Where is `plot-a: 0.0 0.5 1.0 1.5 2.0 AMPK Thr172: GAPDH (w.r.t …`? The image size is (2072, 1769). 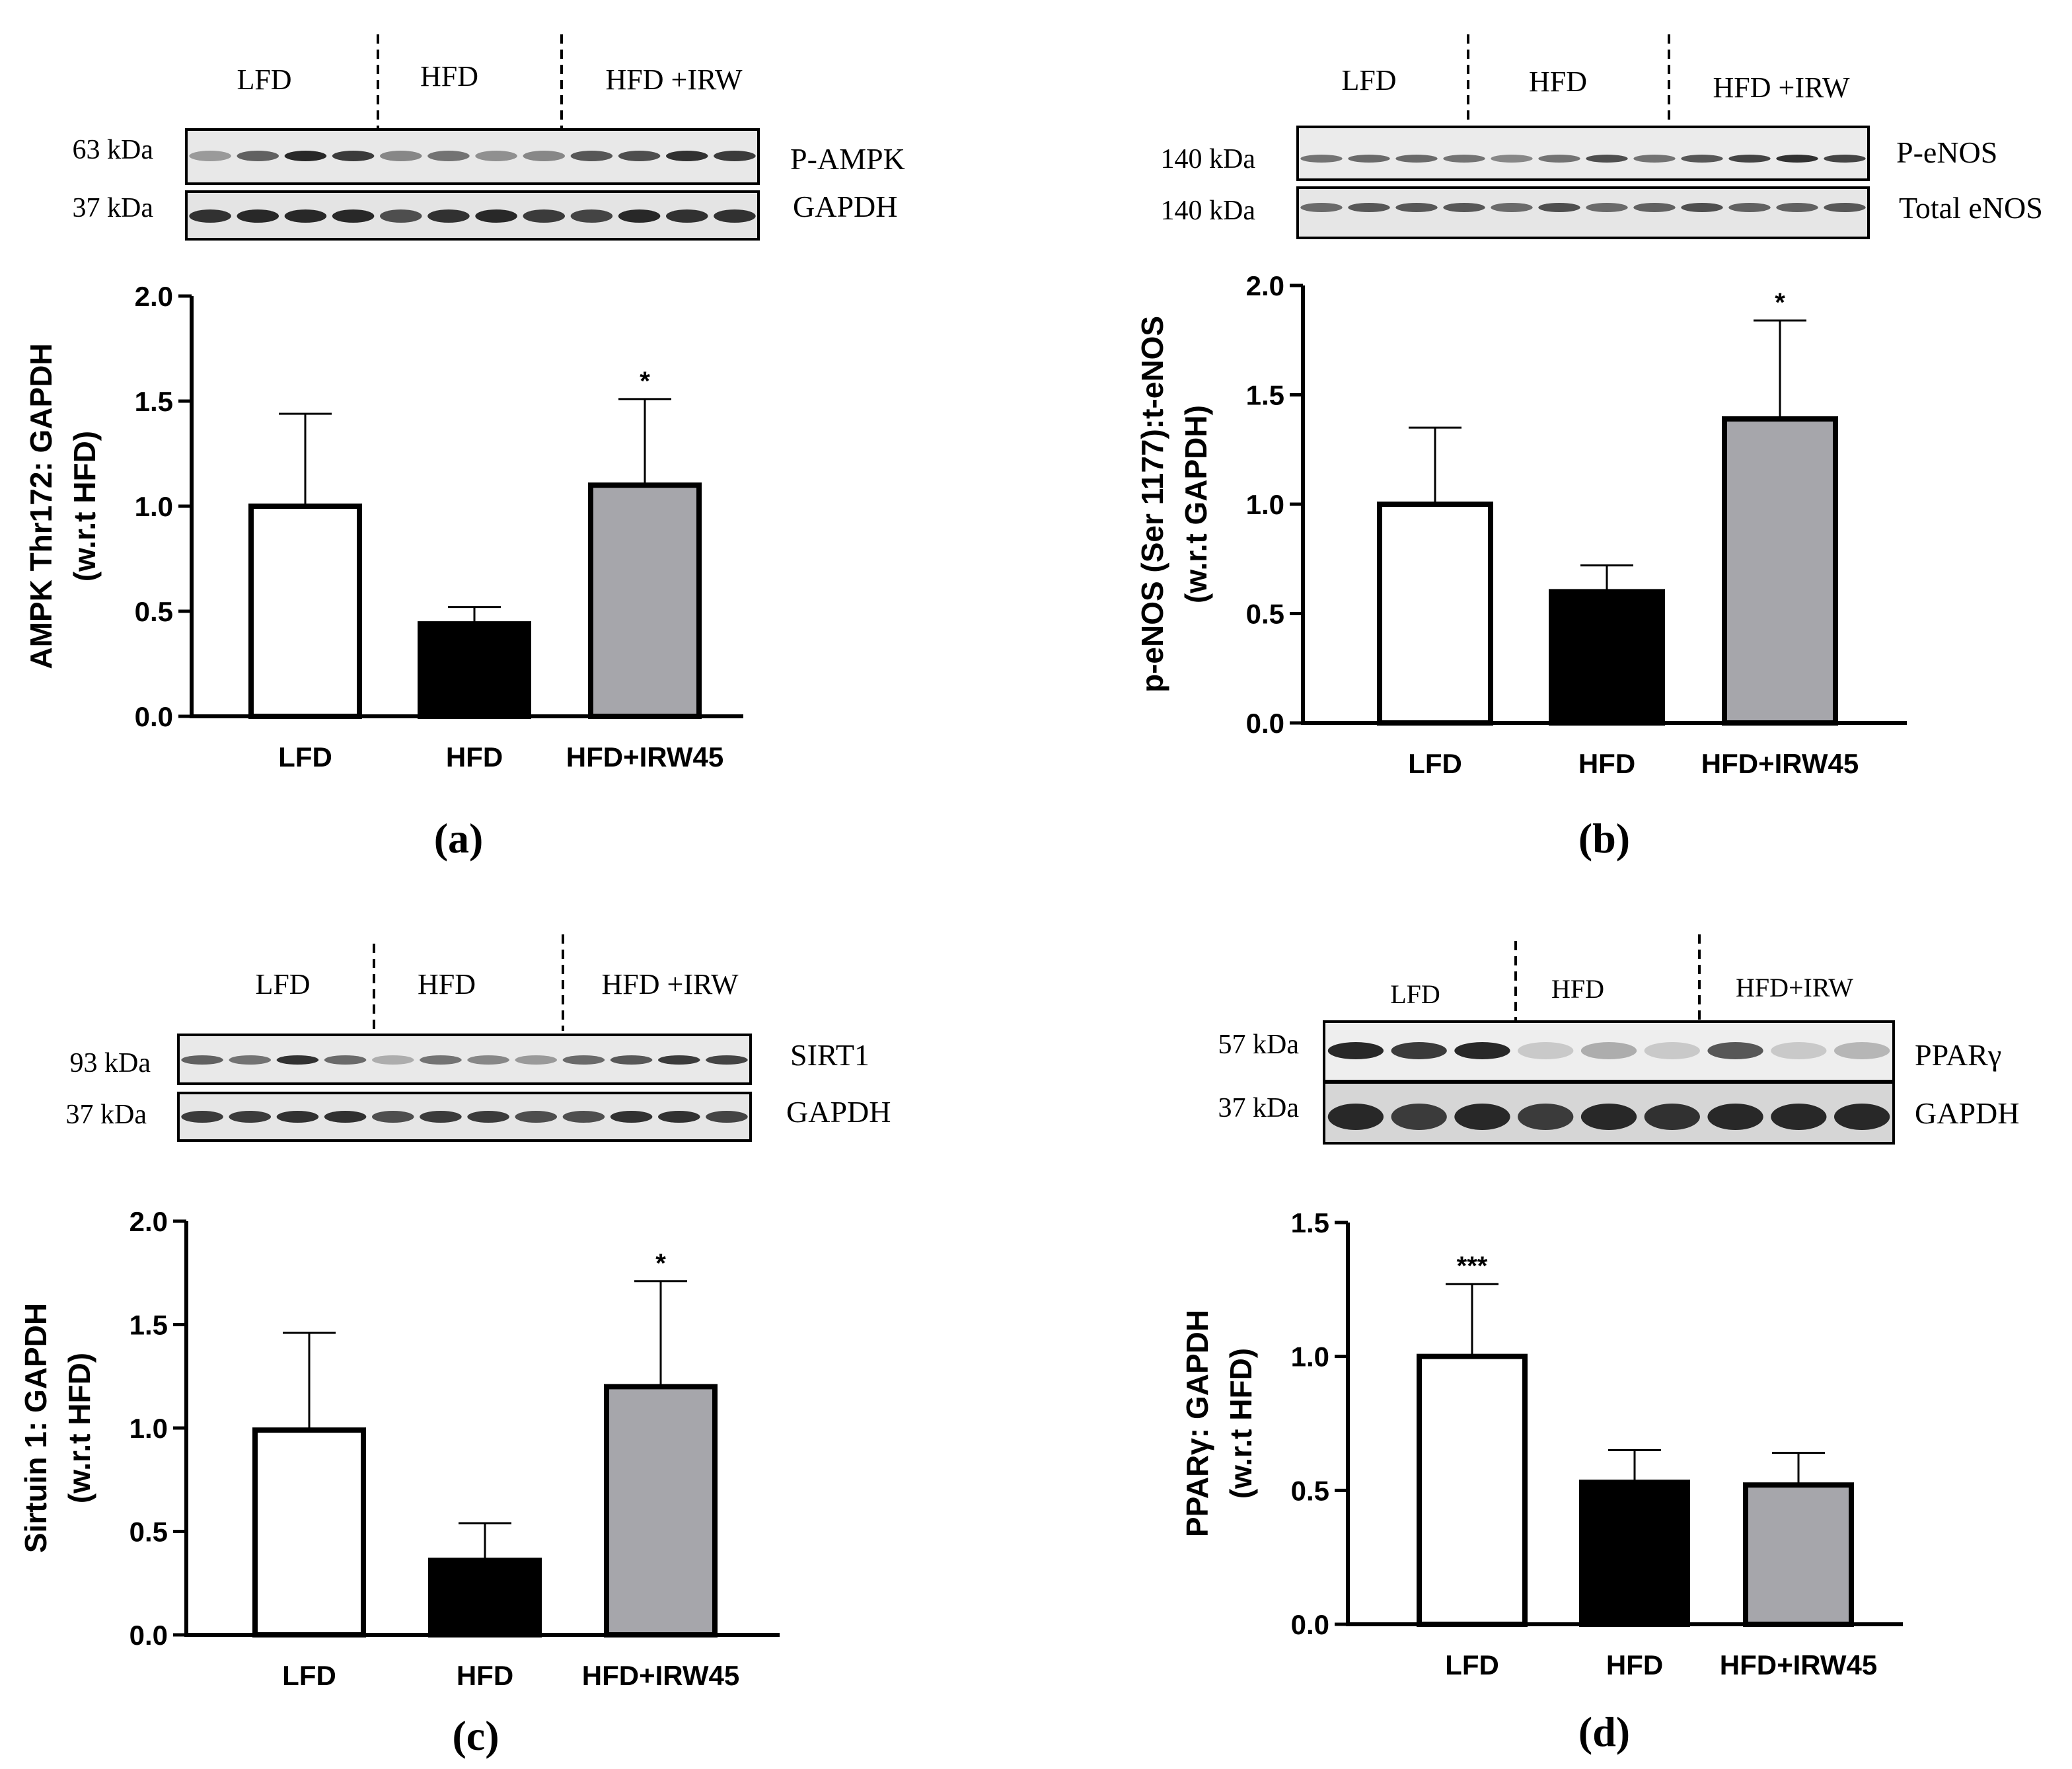
plot-a: 0.0 0.5 1.0 1.5 2.0 AMPK Thr172: GAPDH (w.r.t … is located at coordinates (384, 526).